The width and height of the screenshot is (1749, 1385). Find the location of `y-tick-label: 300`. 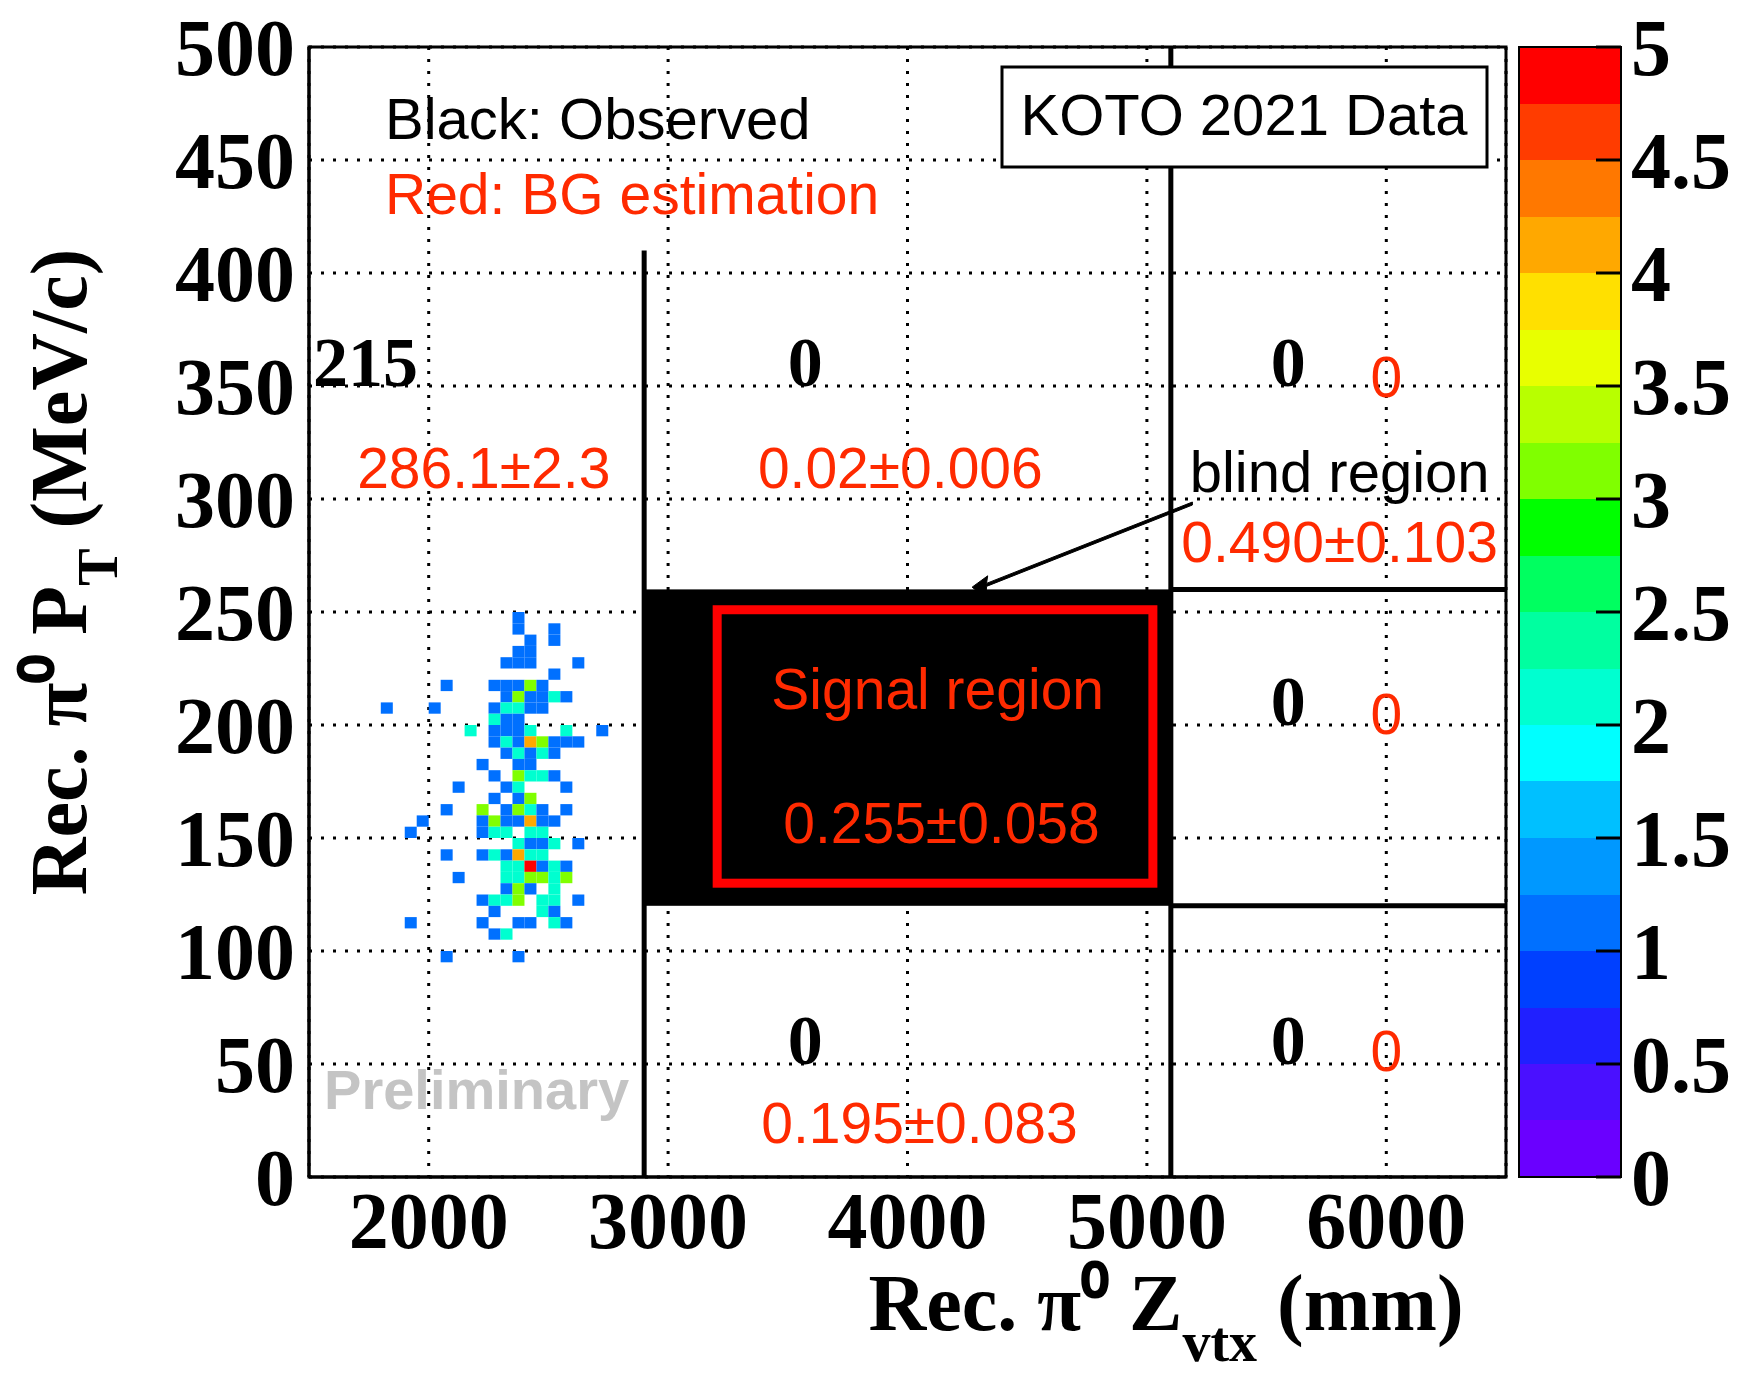

y-tick-label: 300 is located at coordinates (235, 500).